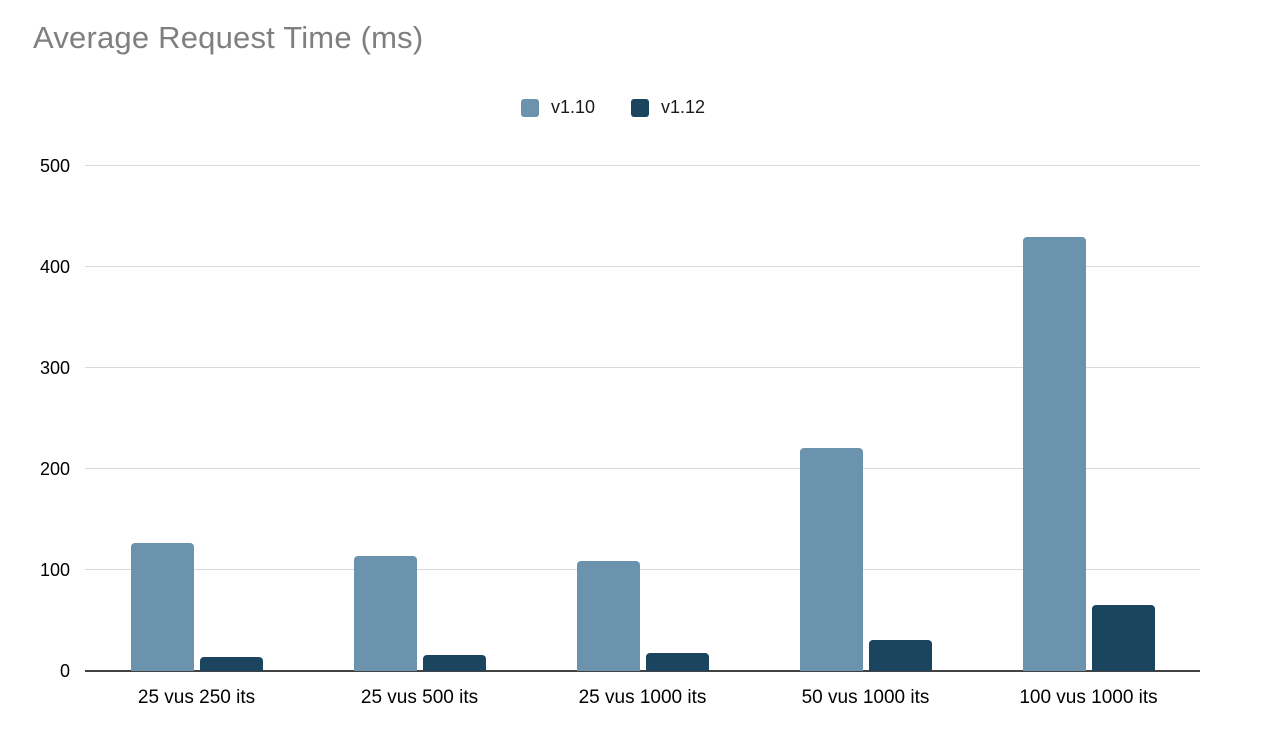  I want to click on bar-v1.12-25-vus-500-its, so click(454, 662).